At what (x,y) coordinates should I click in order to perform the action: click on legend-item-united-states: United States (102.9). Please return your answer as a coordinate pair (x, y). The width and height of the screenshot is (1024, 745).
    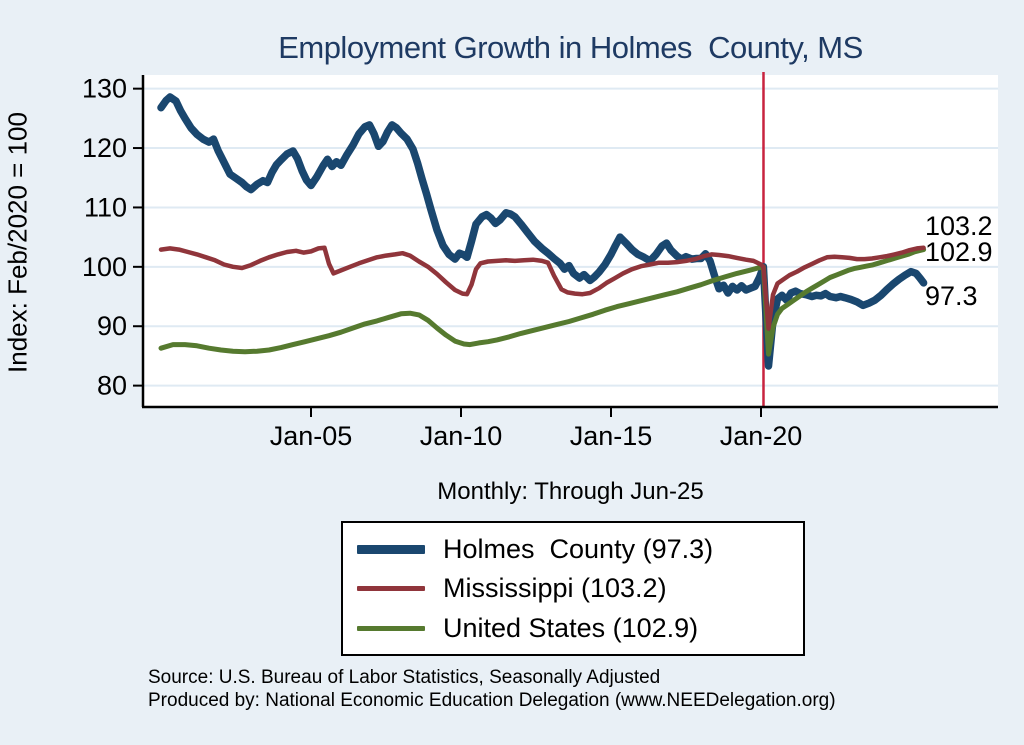
    Looking at the image, I should click on (573, 628).